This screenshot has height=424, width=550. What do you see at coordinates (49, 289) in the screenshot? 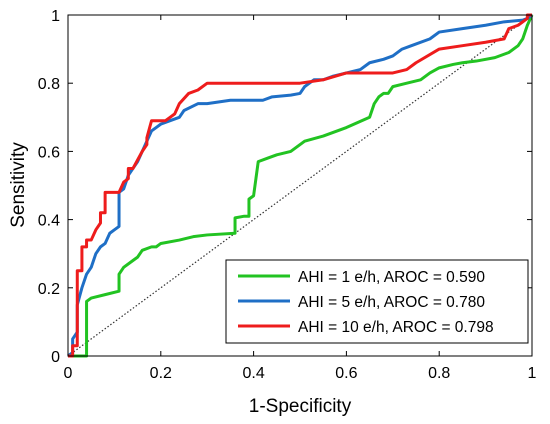
I see `y-tick-label: 0.2` at bounding box center [49, 289].